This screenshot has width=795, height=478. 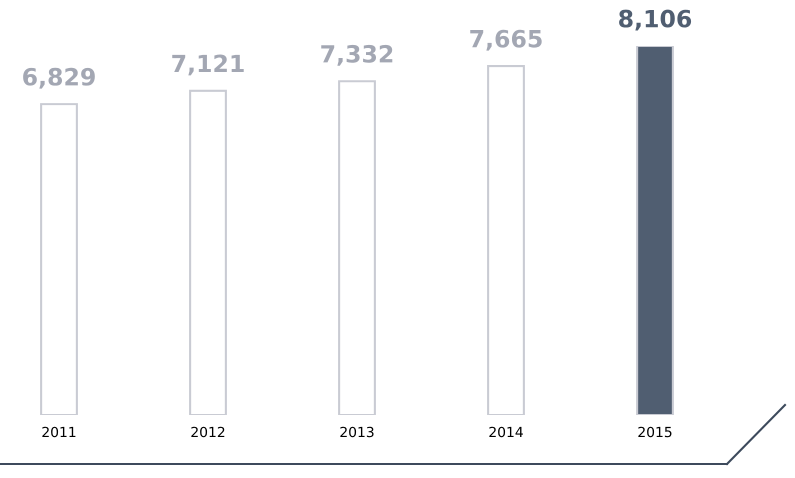 What do you see at coordinates (506, 432) in the screenshot?
I see `x-tick-label: 2014` at bounding box center [506, 432].